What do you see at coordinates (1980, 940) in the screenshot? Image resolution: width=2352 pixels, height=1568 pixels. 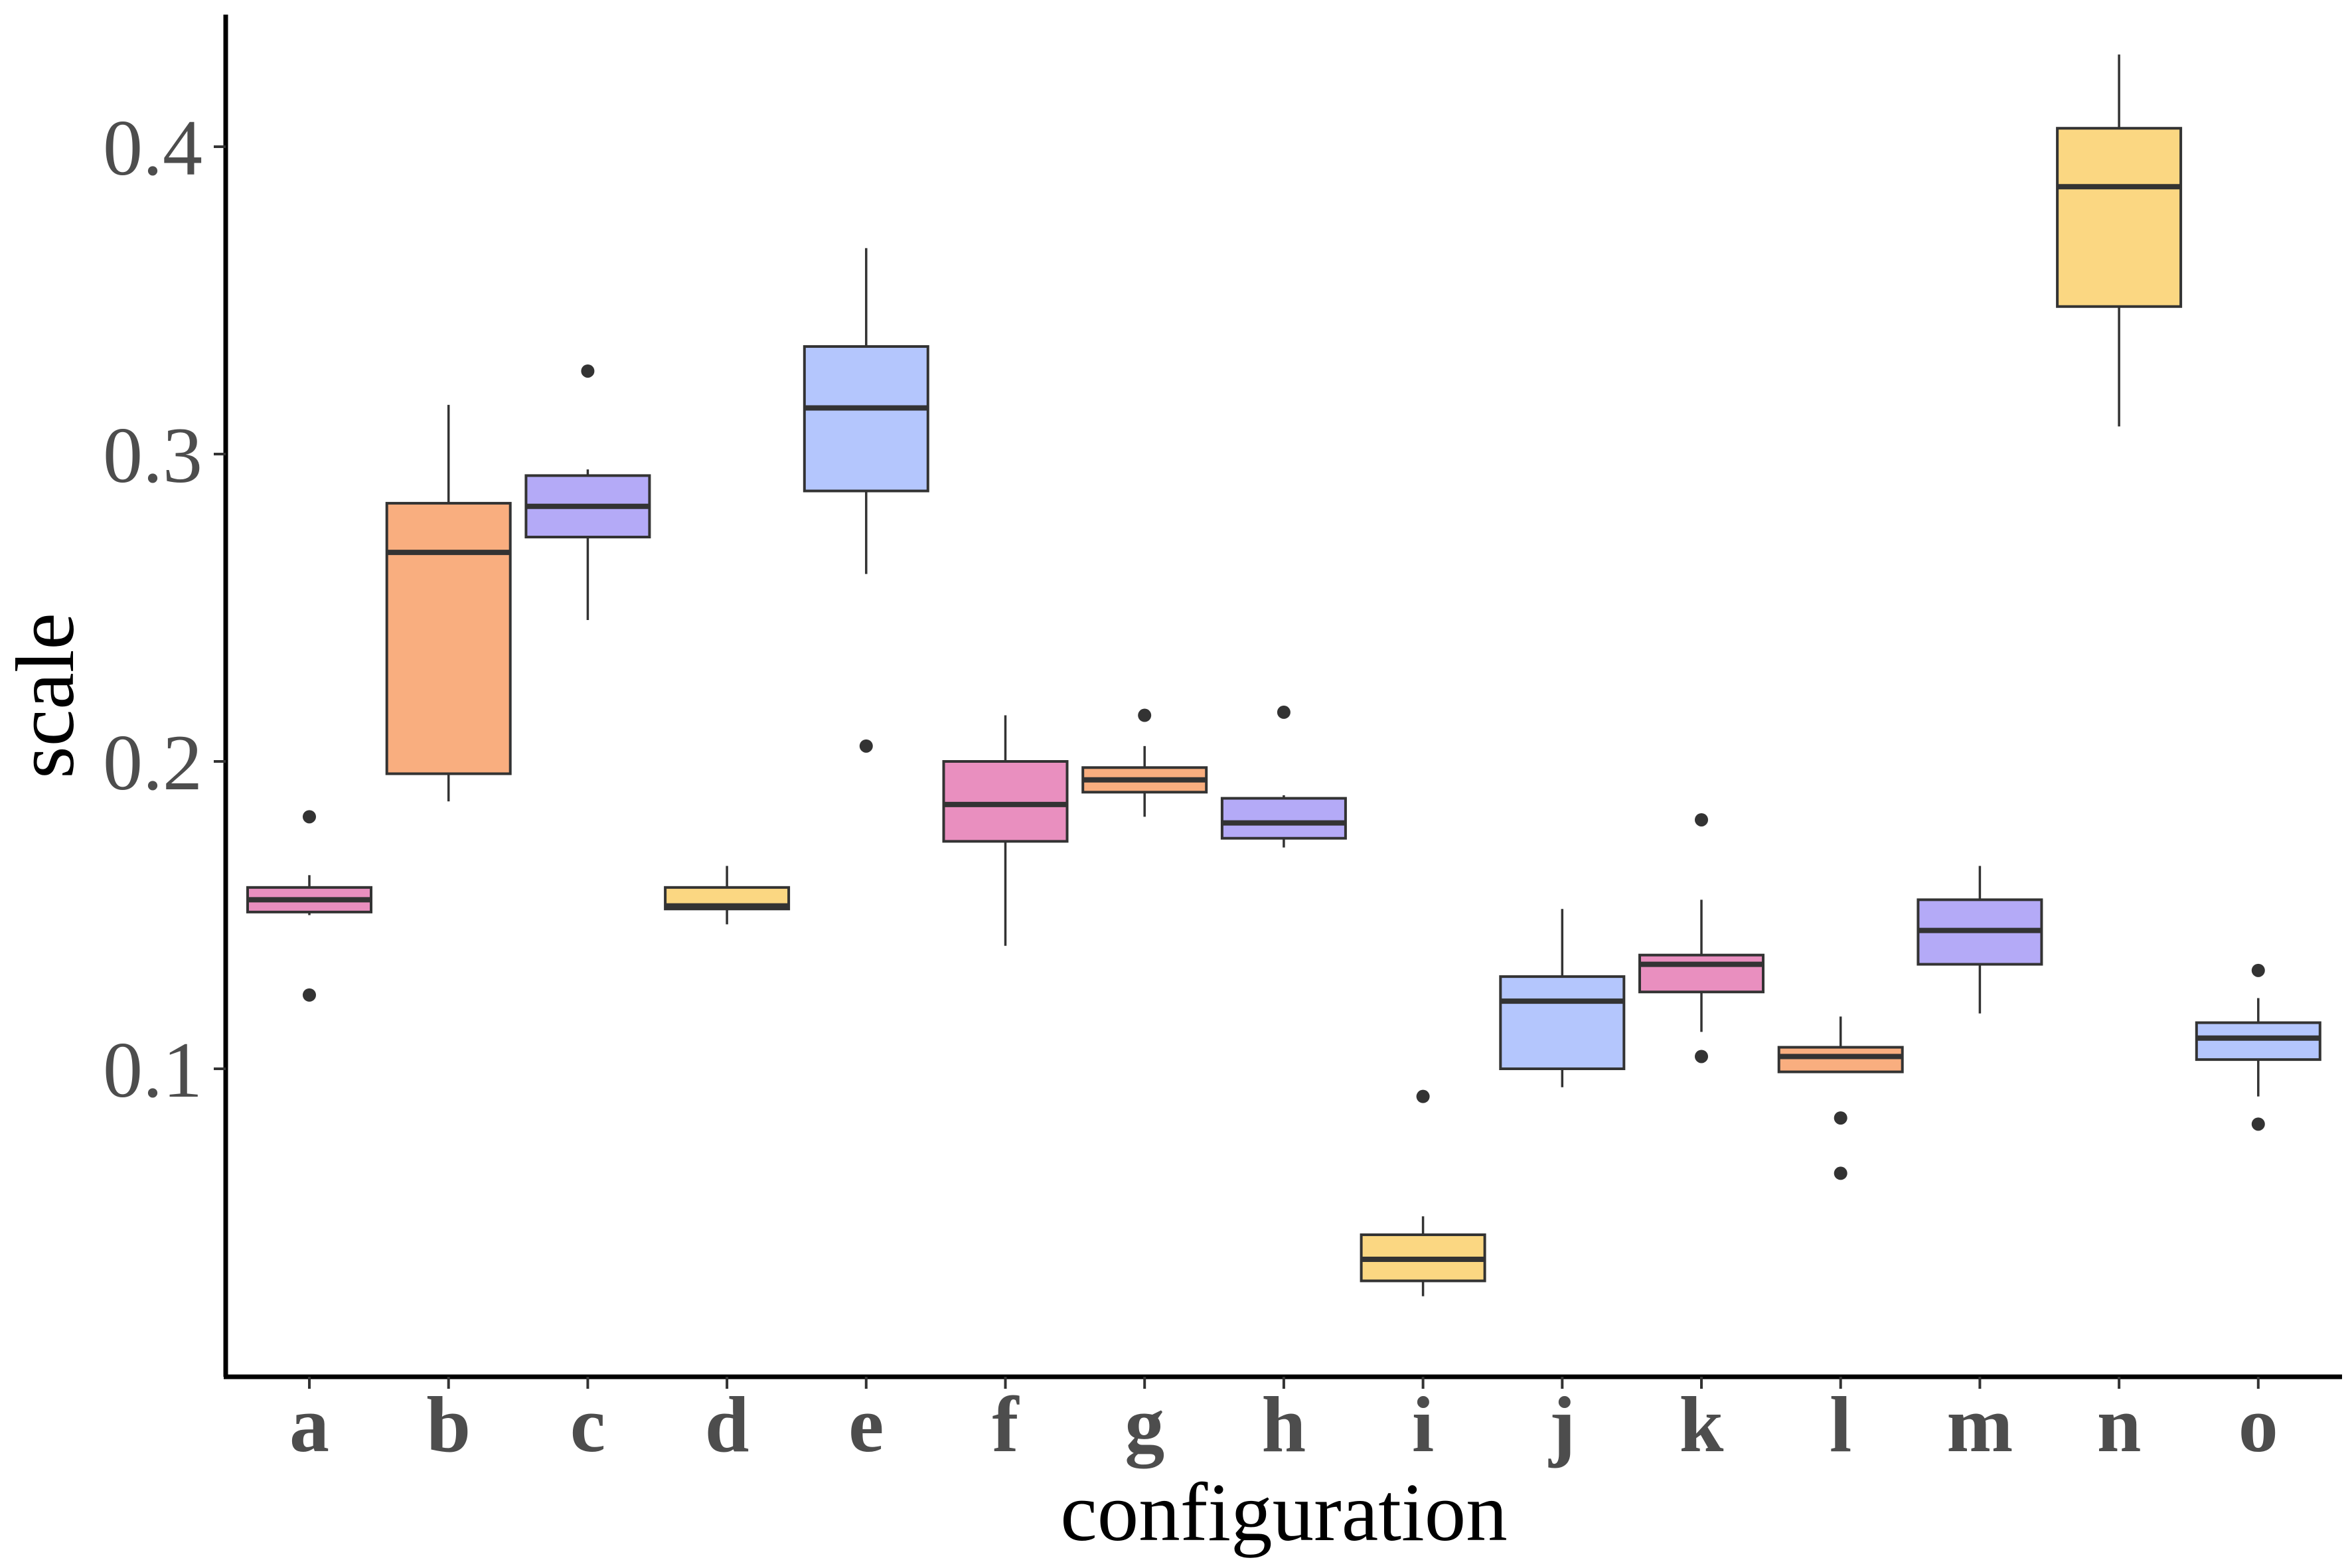 I see `box-m` at bounding box center [1980, 940].